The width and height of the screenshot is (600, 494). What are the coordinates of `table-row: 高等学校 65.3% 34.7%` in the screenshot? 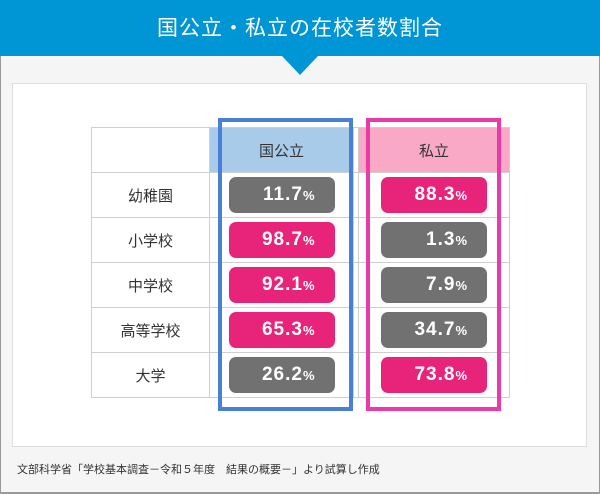 It's located at (300, 330).